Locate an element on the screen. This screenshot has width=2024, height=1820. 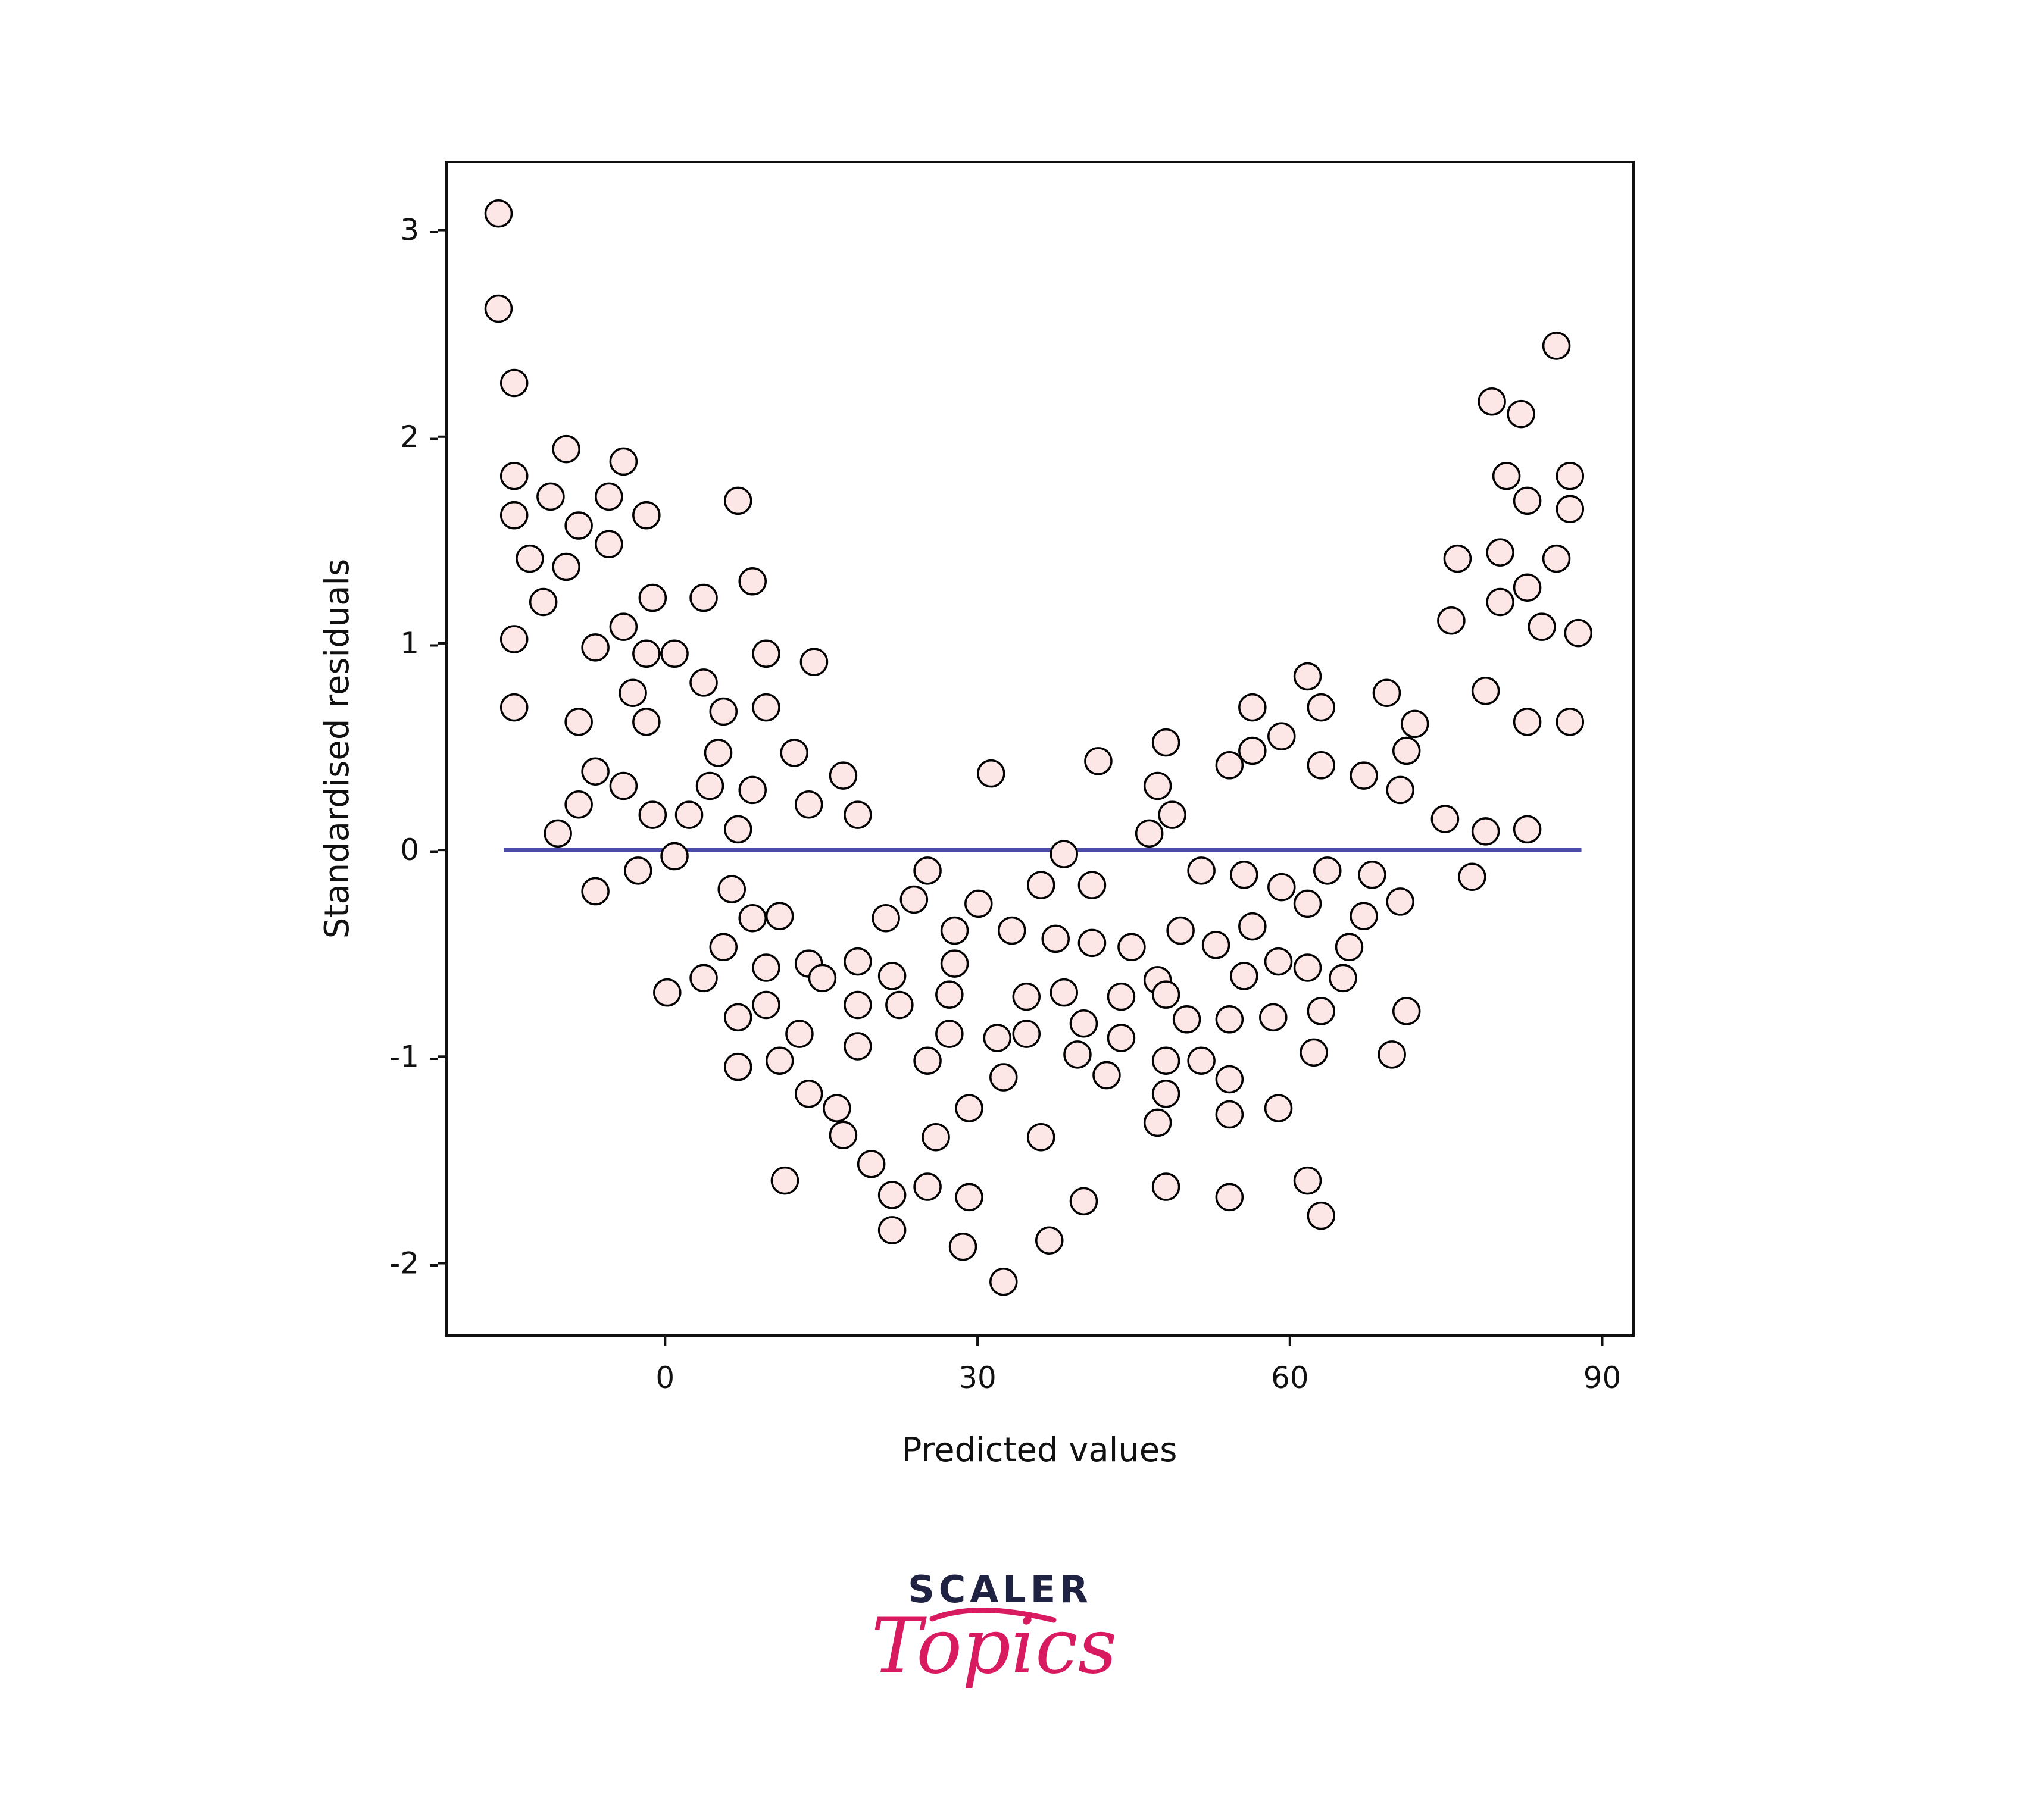
y-tick-label: -1 - is located at coordinates (414, 1056).